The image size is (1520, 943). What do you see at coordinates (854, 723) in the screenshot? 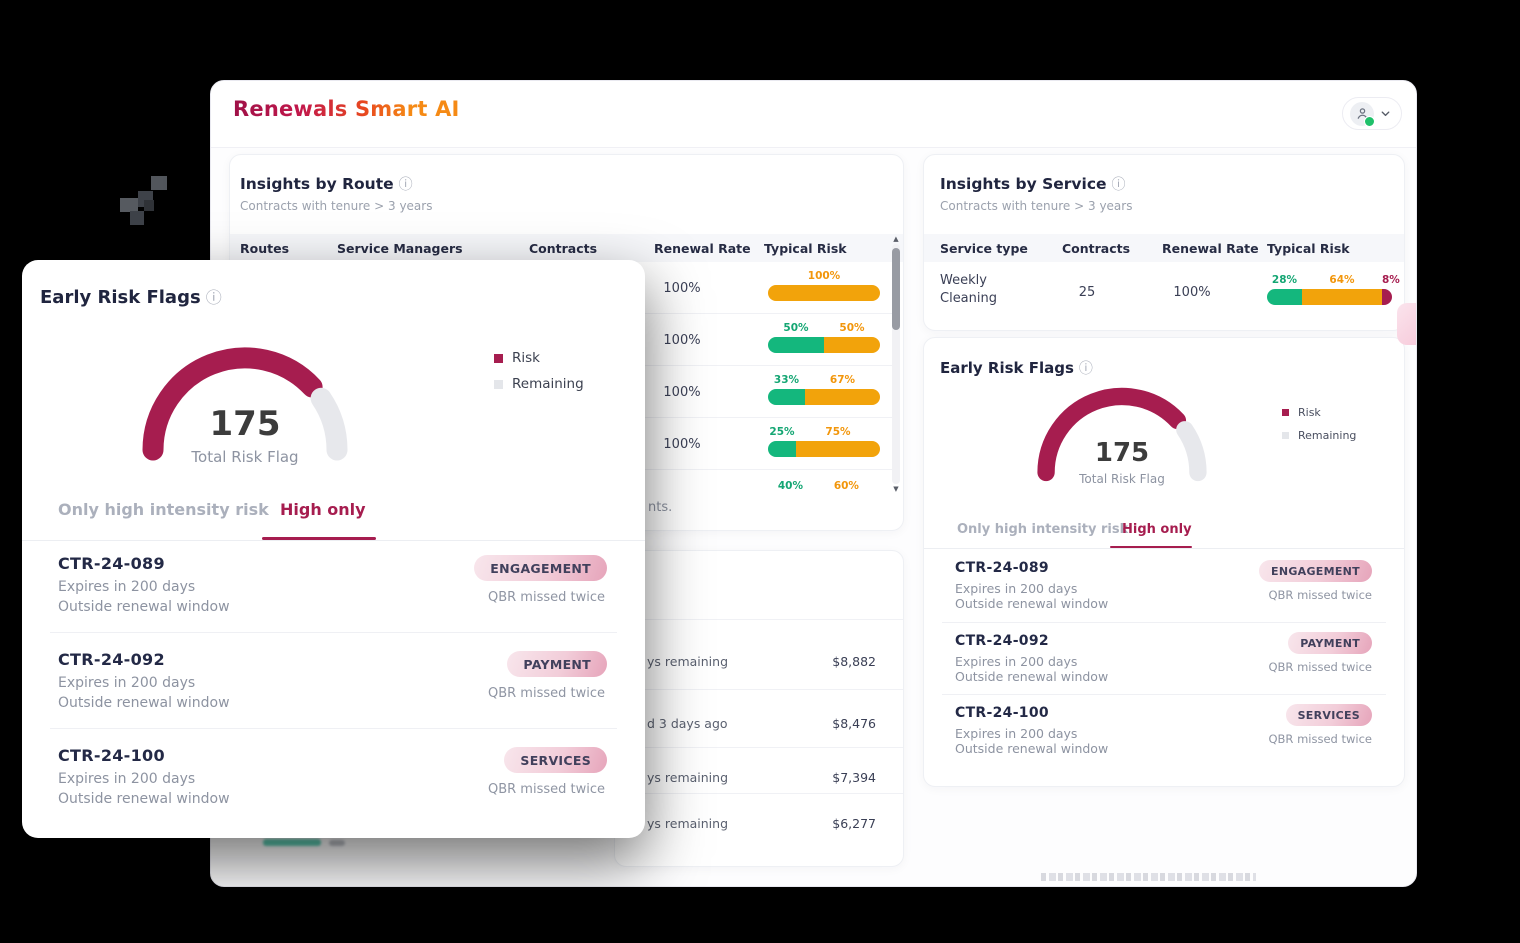
I see `amount-value: $8,476` at bounding box center [854, 723].